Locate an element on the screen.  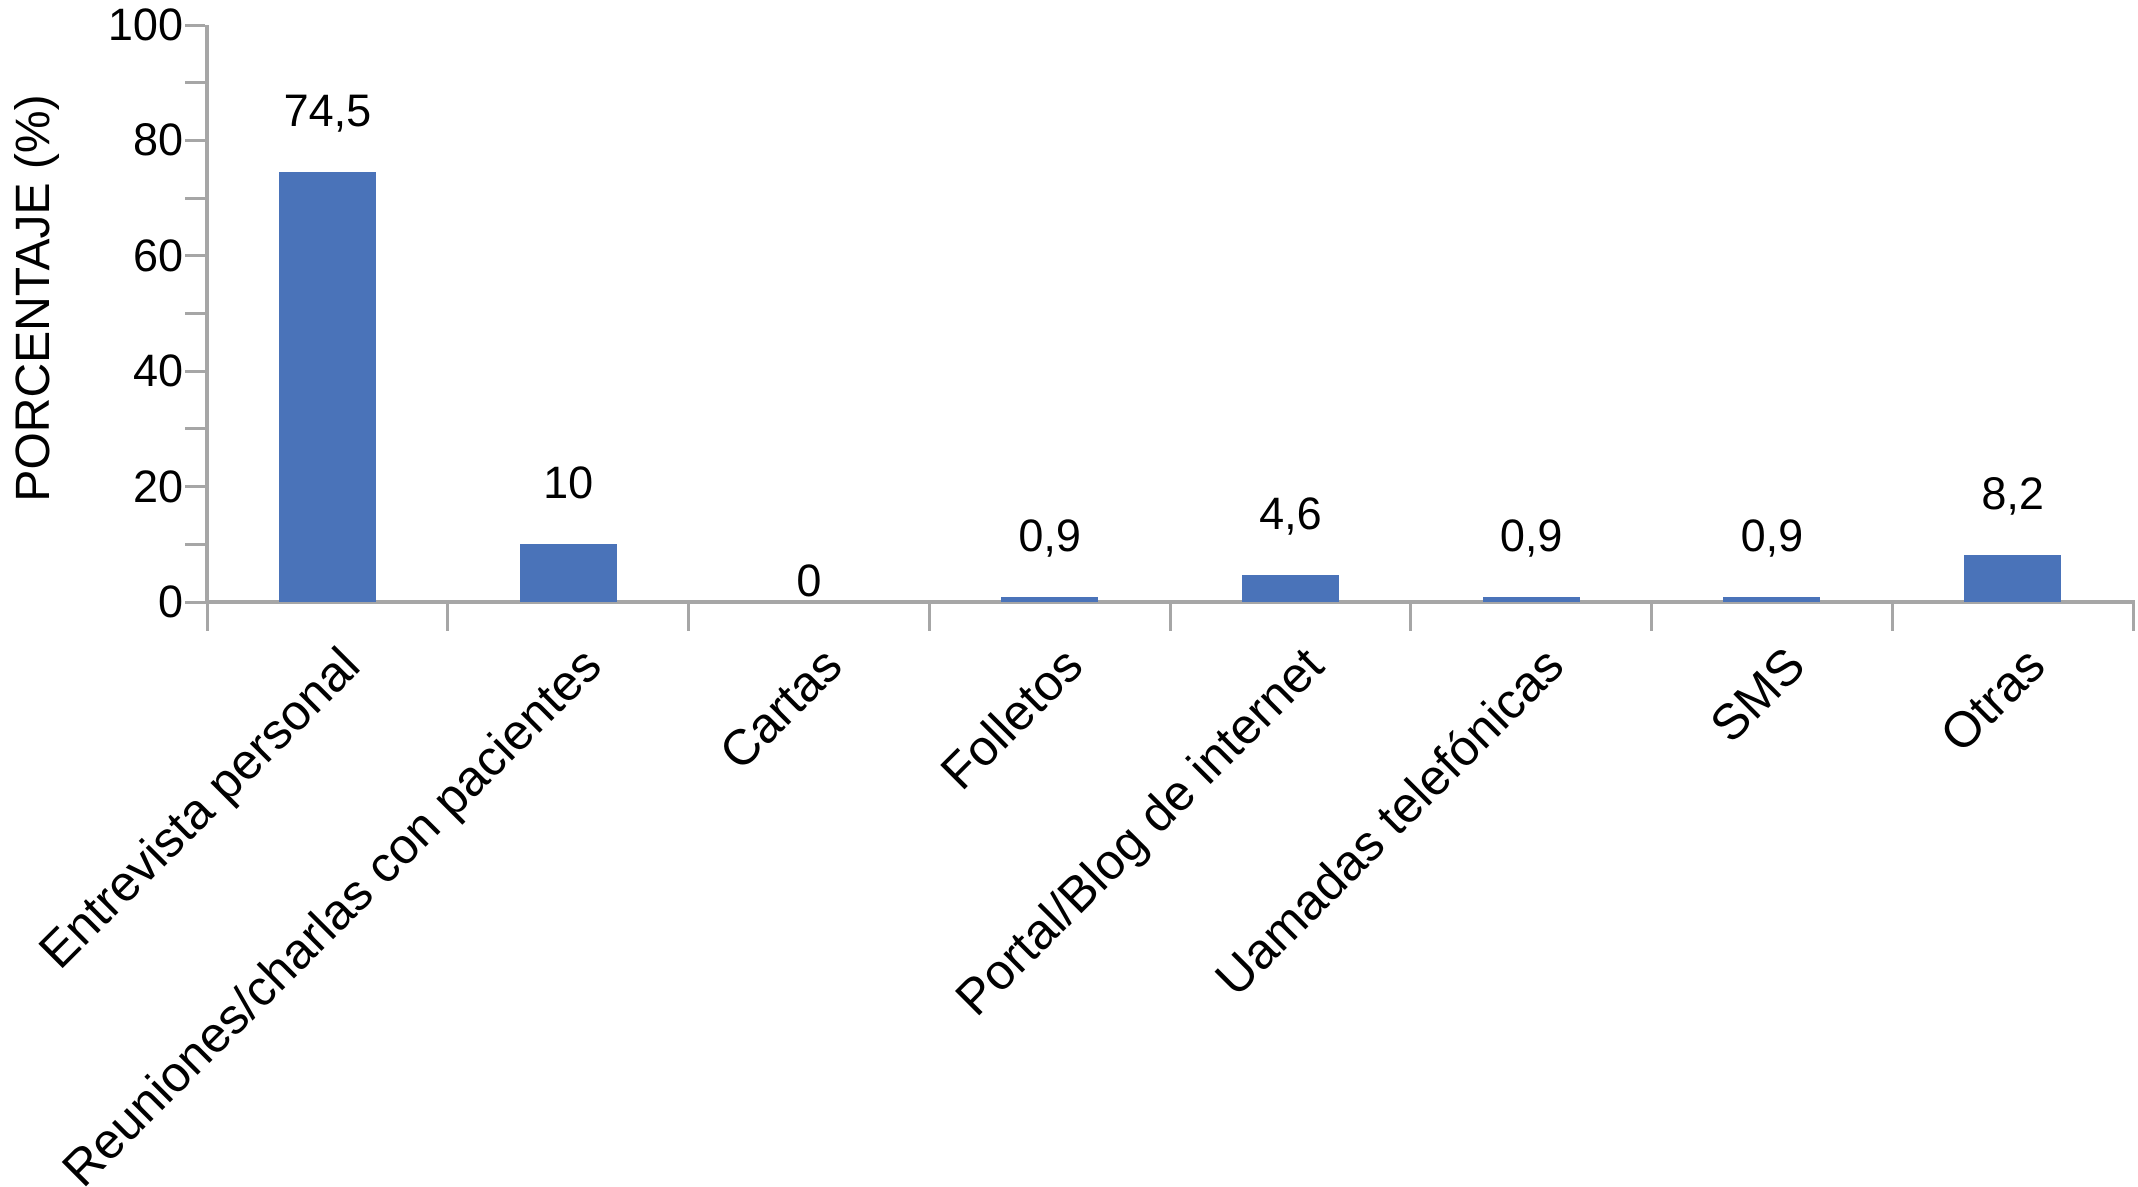
bar-value-label: 0 is located at coordinates (809, 580).